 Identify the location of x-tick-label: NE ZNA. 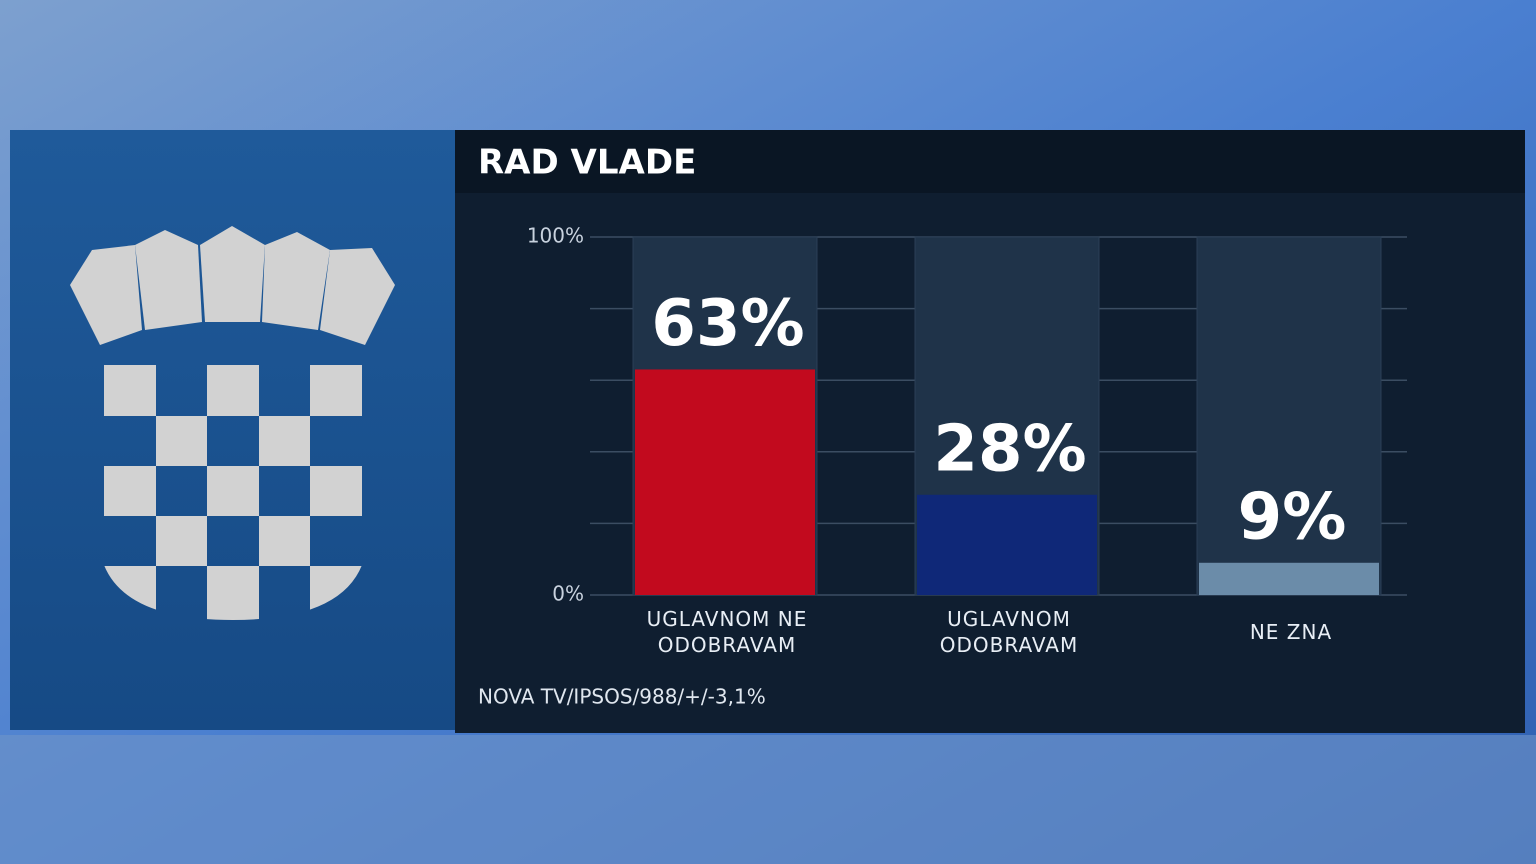
(1291, 632).